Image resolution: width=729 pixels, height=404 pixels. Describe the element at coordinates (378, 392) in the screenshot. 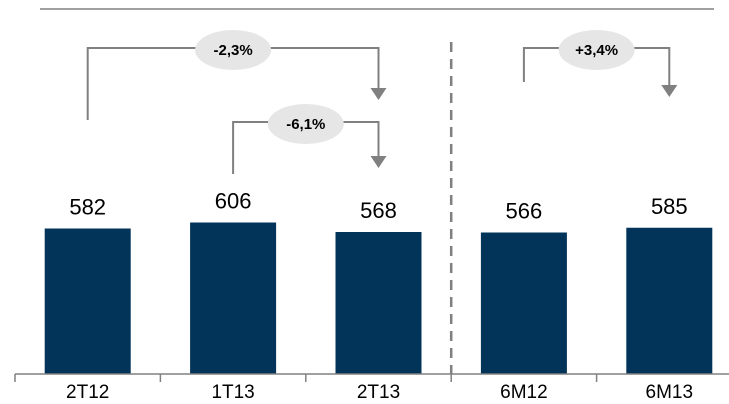

I see `x-tick-label-2t13: 2T13` at that location.